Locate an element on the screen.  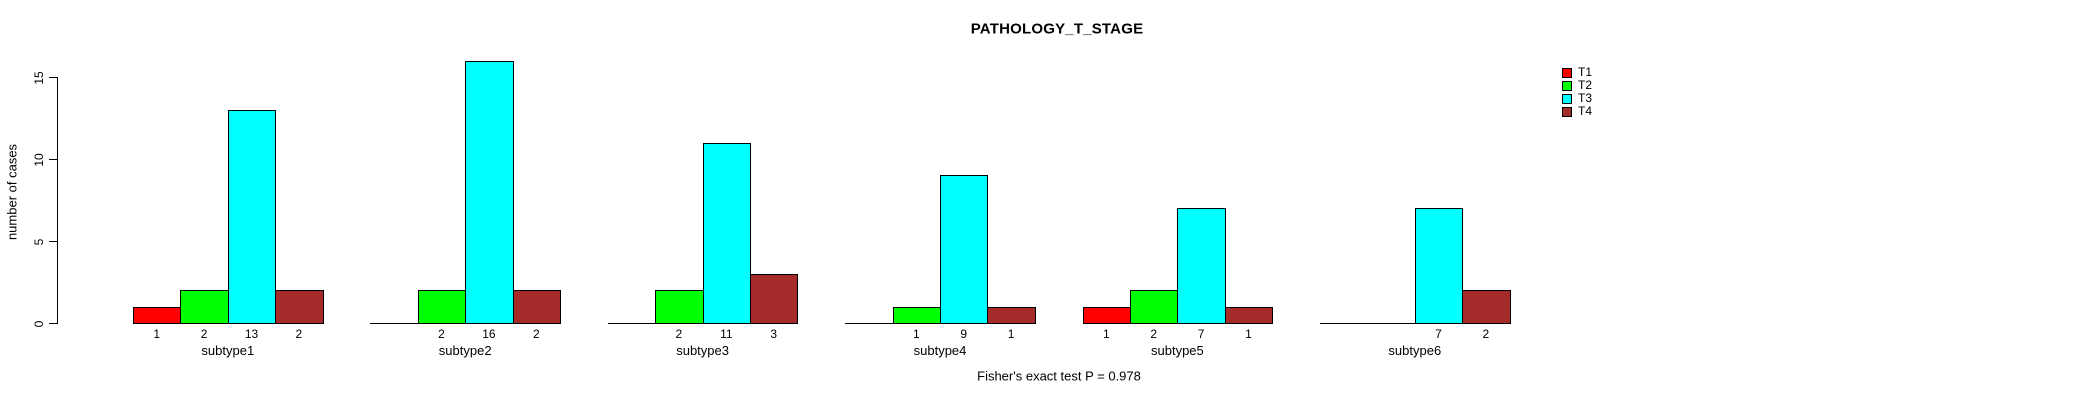
bar-subtype2-T4 is located at coordinates (536, 307).